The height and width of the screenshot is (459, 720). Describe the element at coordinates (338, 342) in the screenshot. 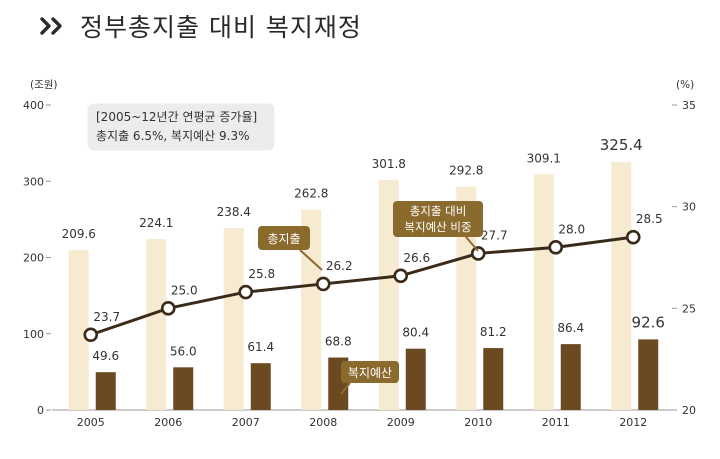

I see `welfare-value-label: 68.8` at that location.